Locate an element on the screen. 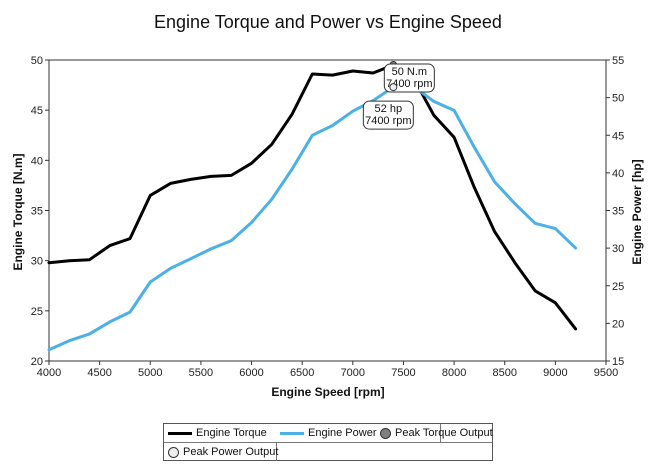 The width and height of the screenshot is (656, 472). peak-torque-output-callout-box is located at coordinates (409, 78).